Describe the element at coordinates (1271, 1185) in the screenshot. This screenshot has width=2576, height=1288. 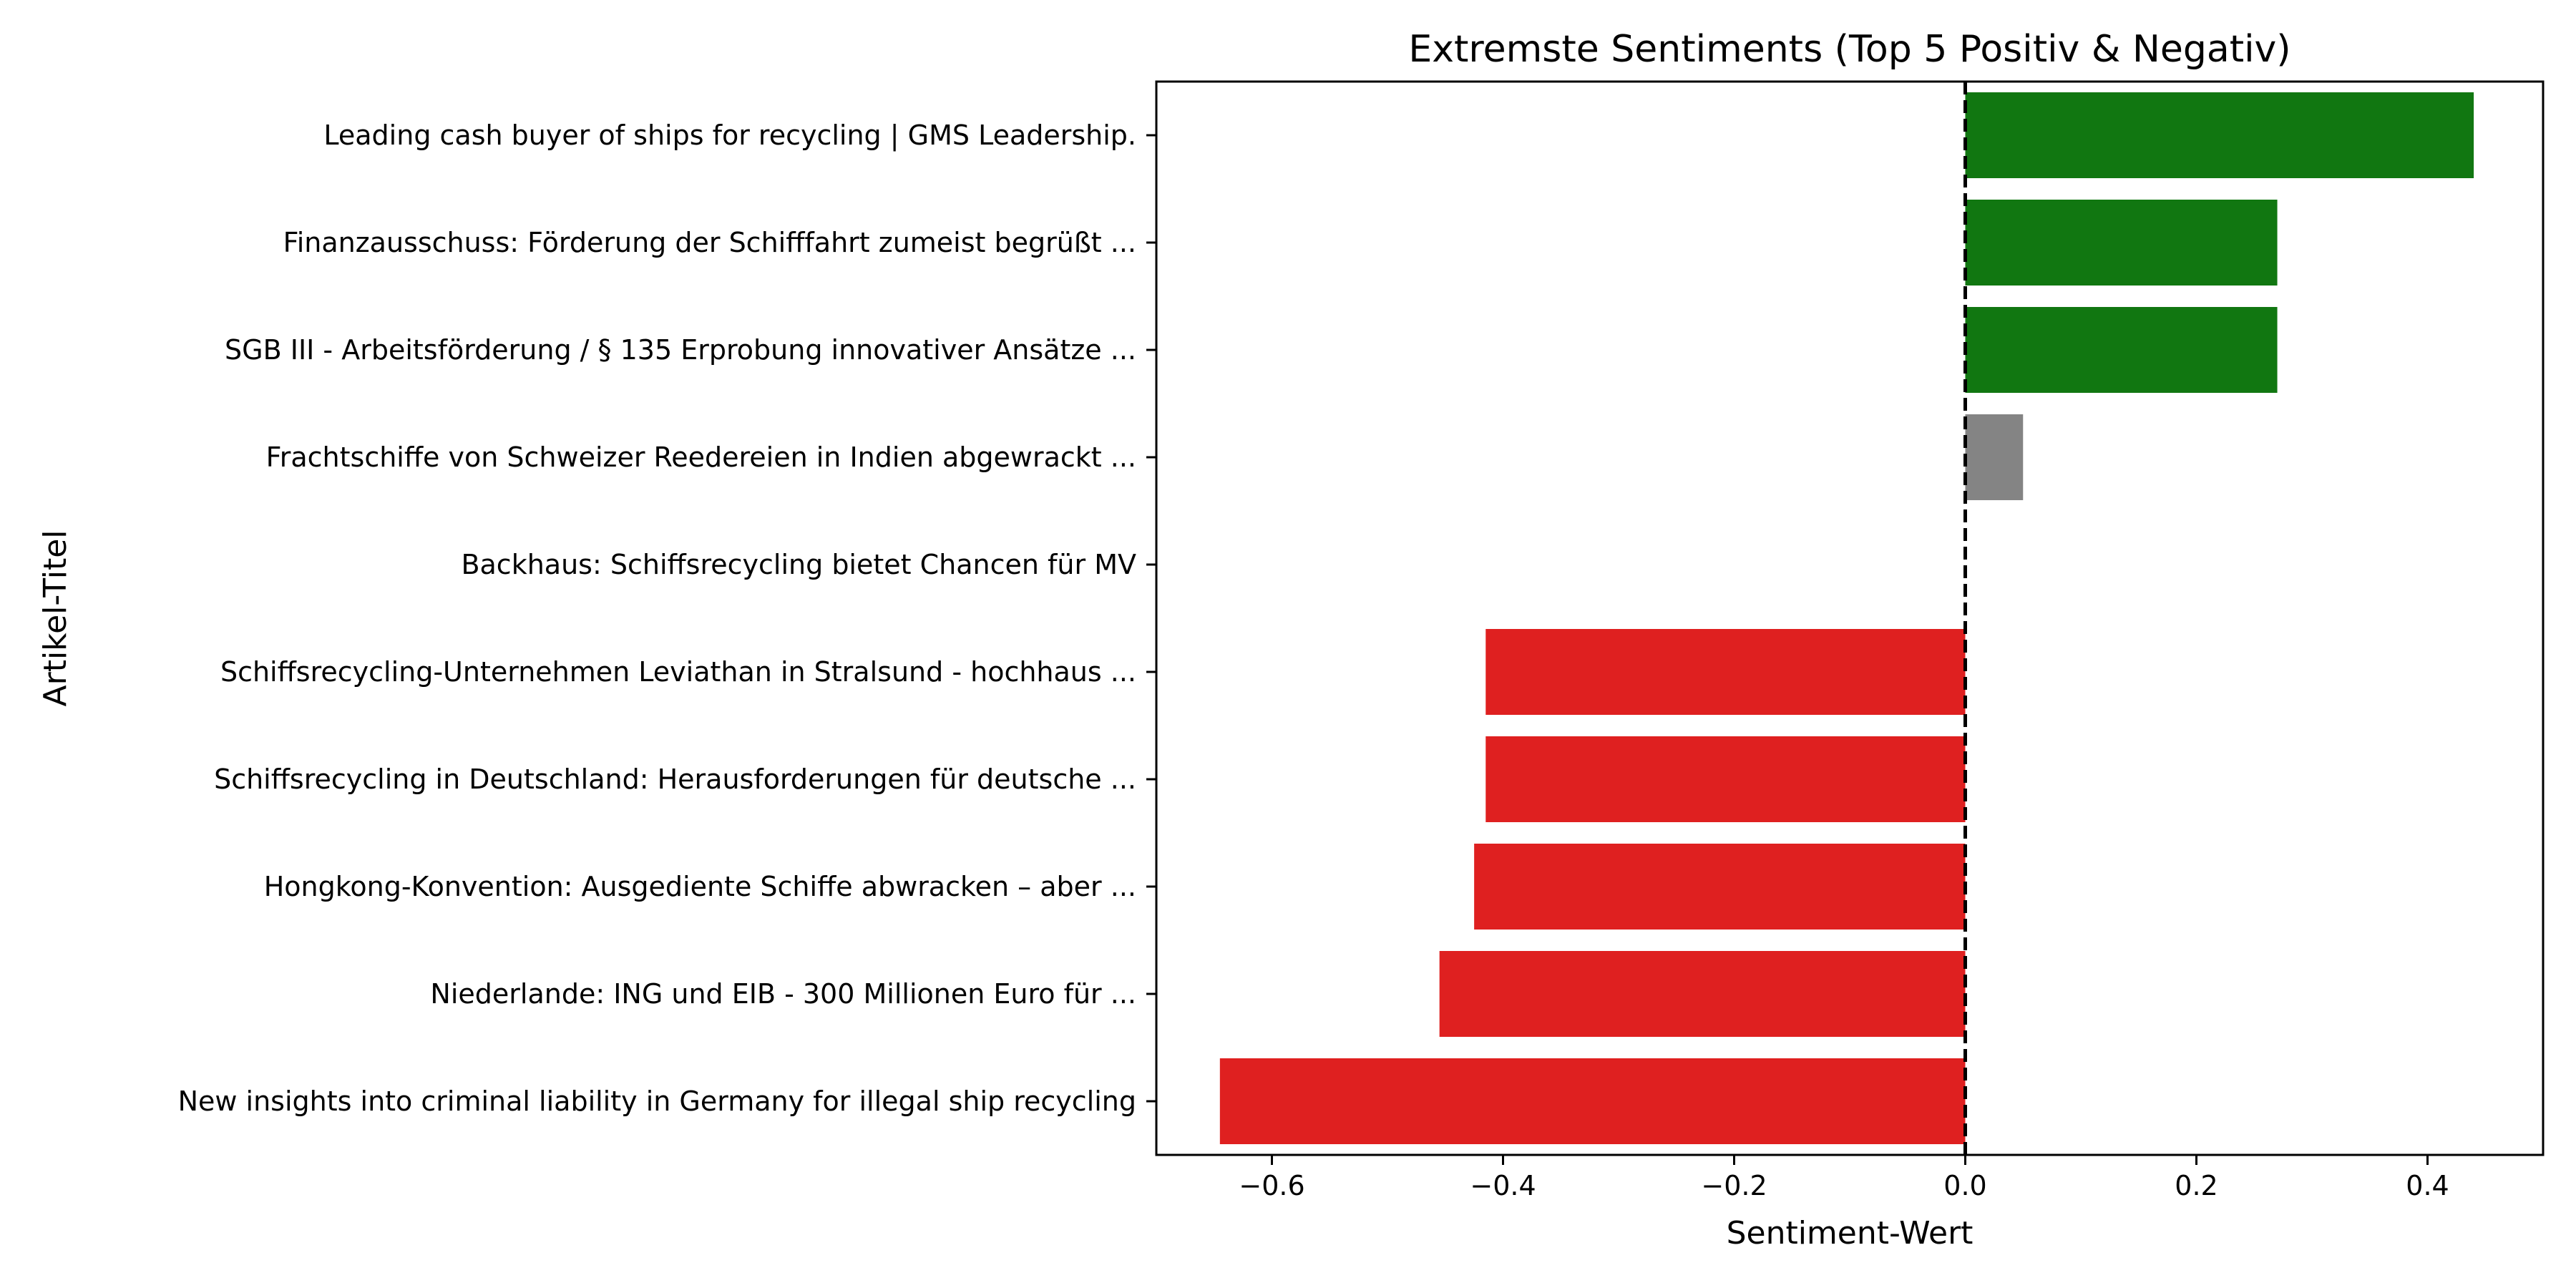
I see `x-tick-label: −0.6` at that location.